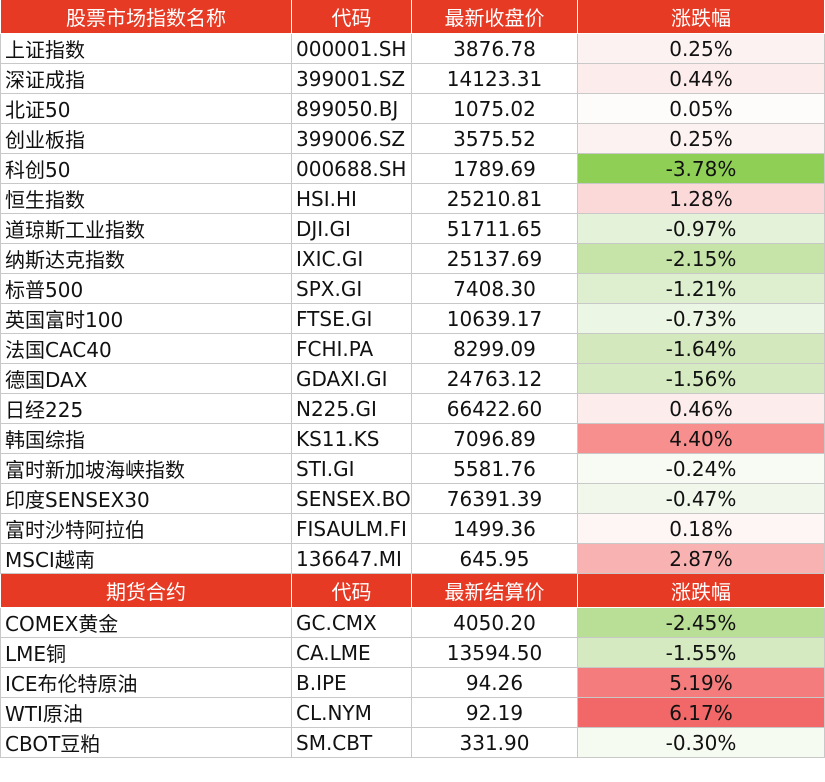  I want to click on table-row: 印度SENSEX30 SENSEX.BO 76391.39 -0.47%, so click(412, 499).